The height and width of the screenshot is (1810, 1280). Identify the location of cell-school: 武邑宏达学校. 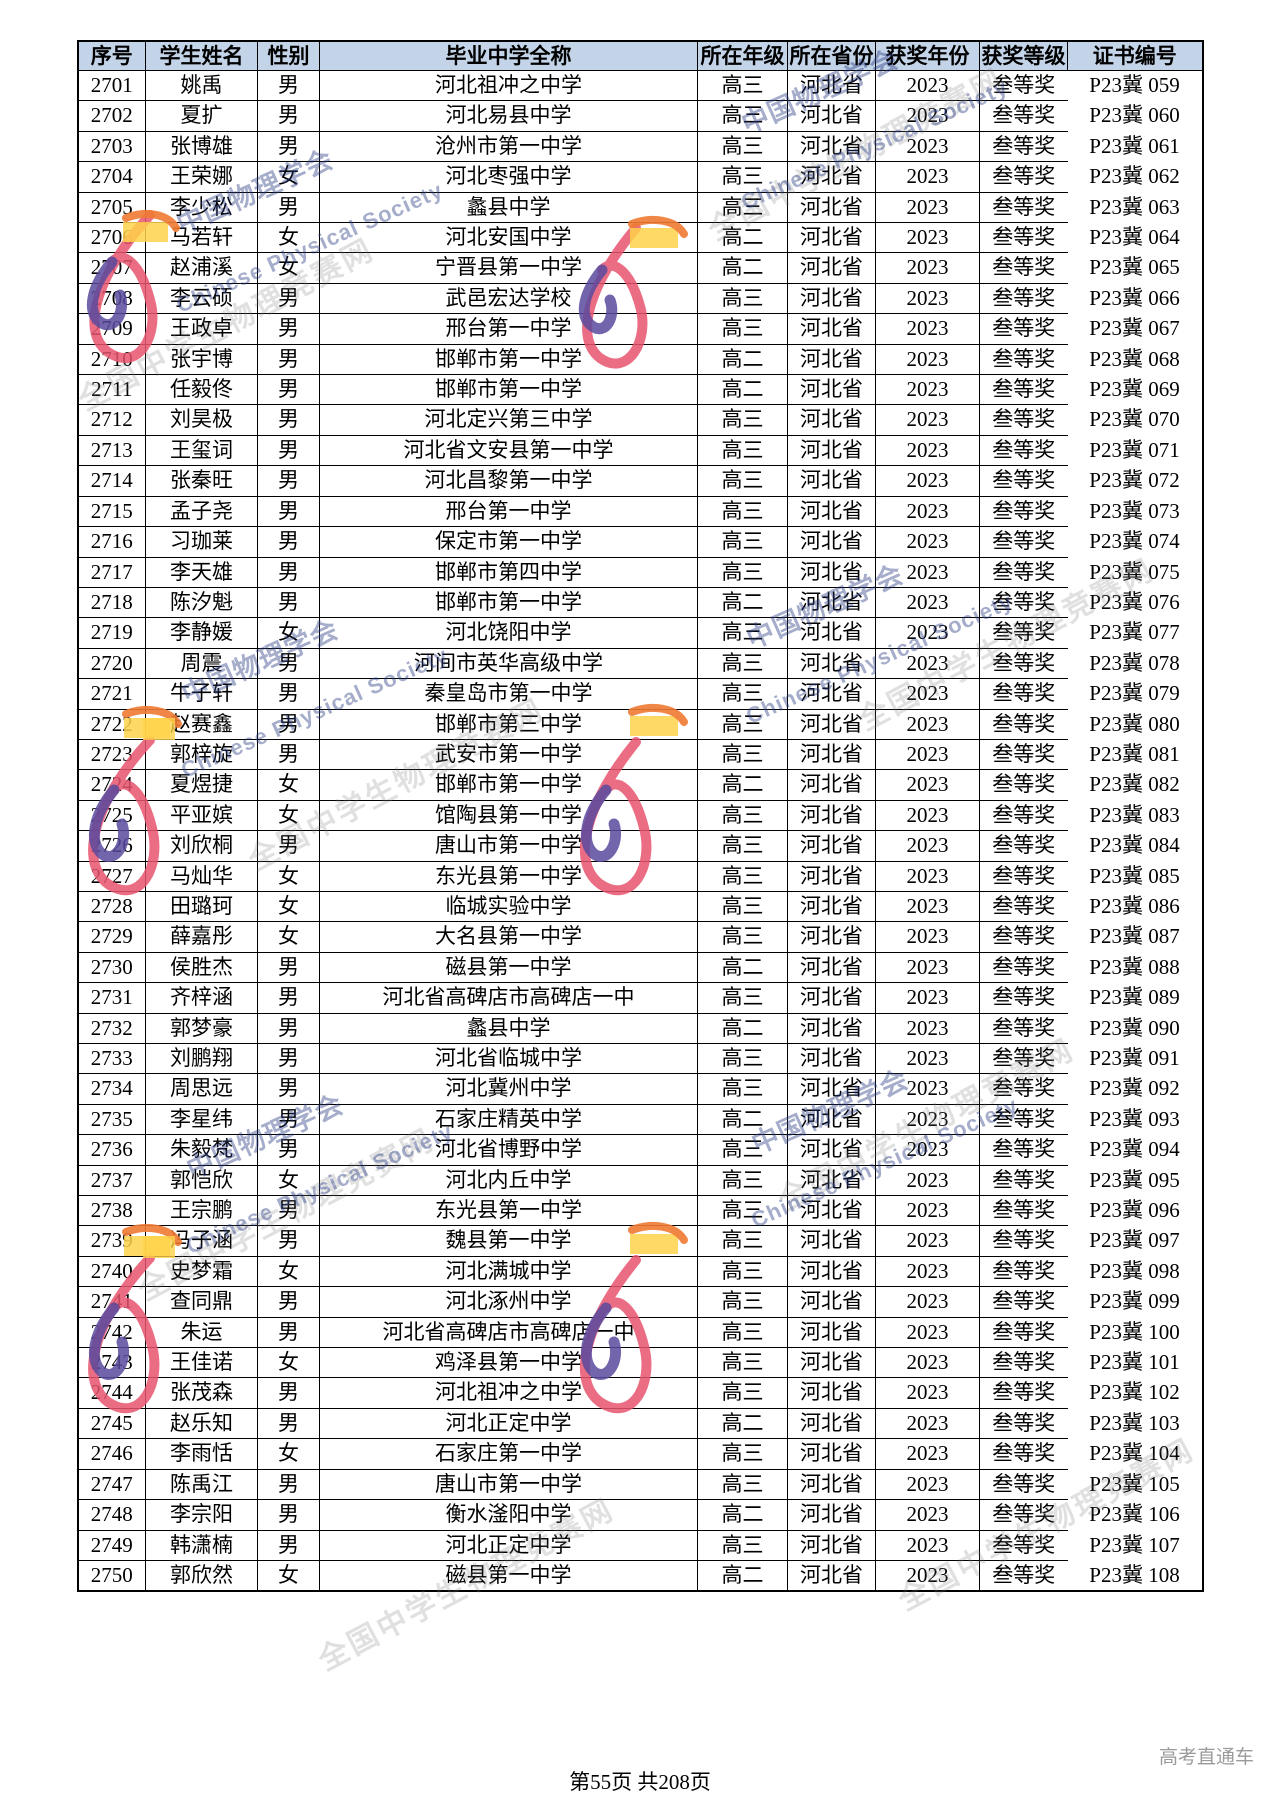
(508, 298).